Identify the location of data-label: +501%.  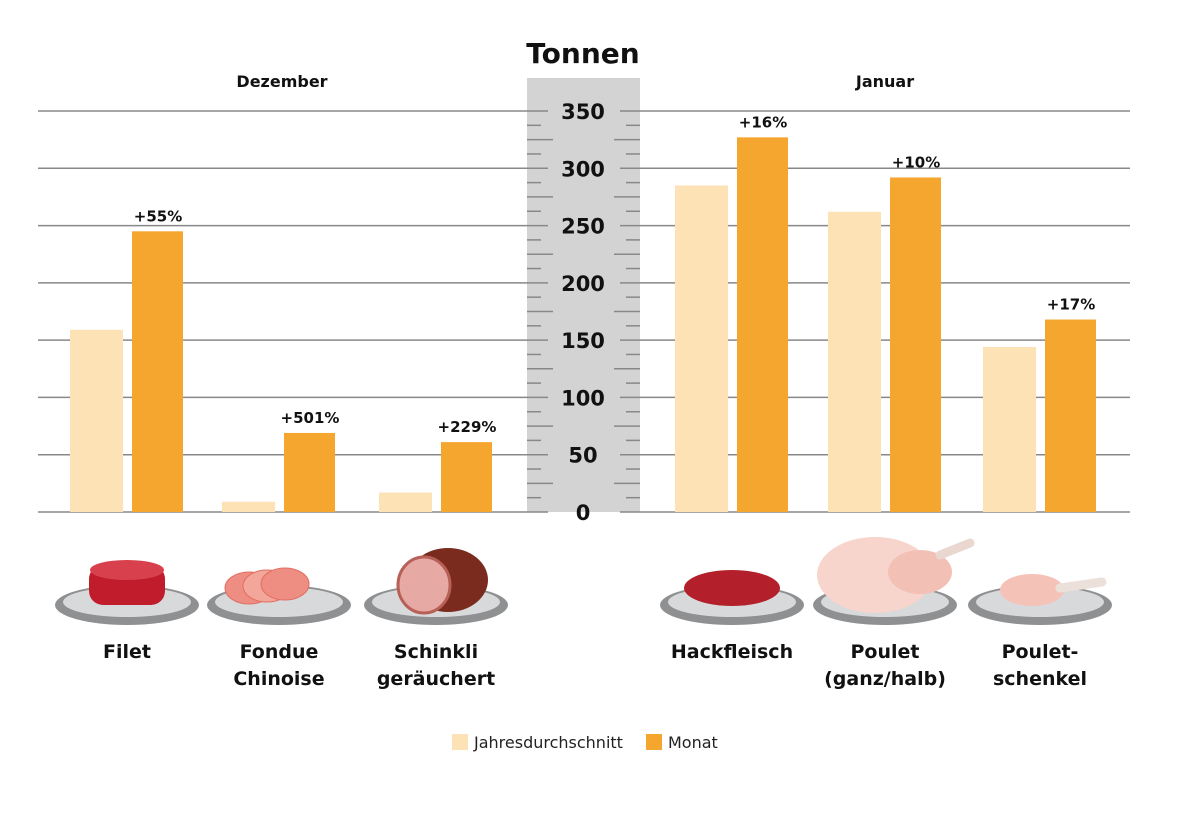
(310, 418).